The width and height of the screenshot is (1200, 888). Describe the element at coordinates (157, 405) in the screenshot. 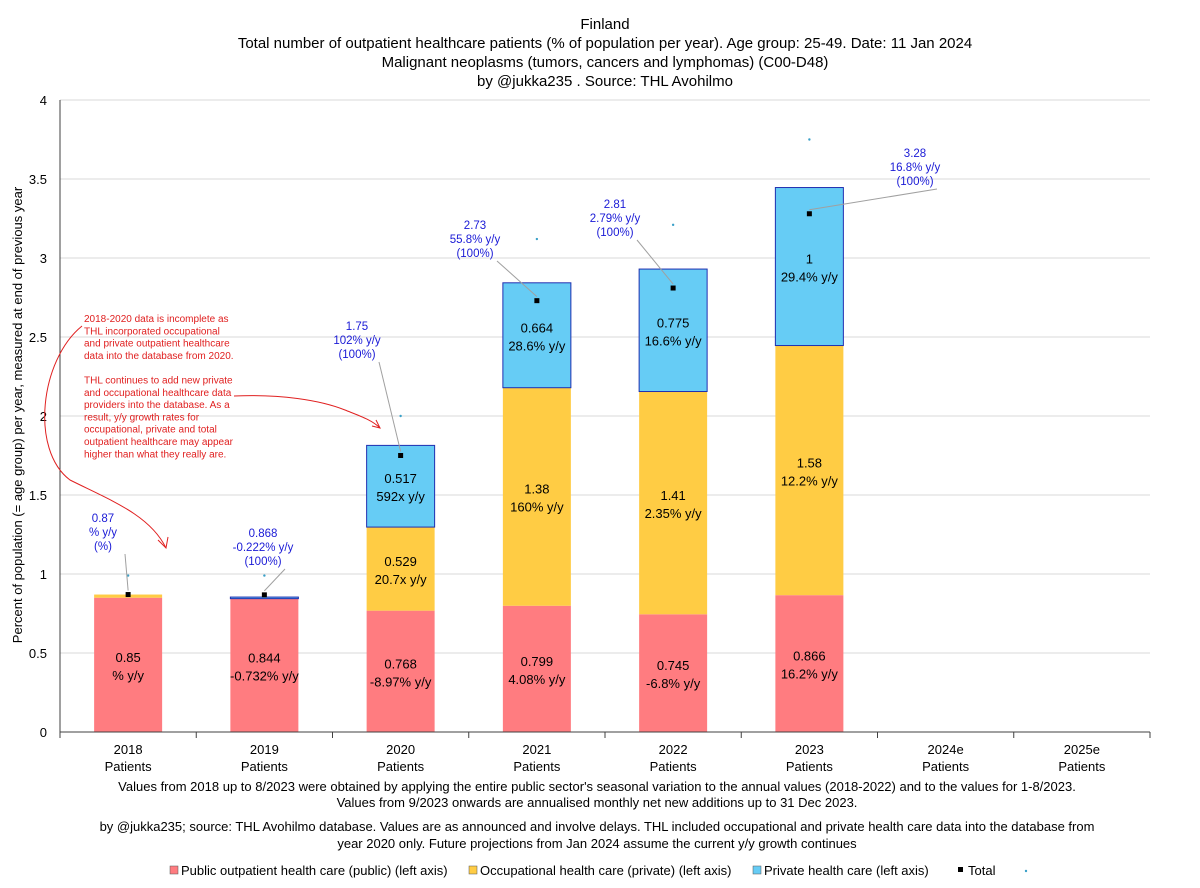

I see `annotation-line: providers into the database. As a` at that location.